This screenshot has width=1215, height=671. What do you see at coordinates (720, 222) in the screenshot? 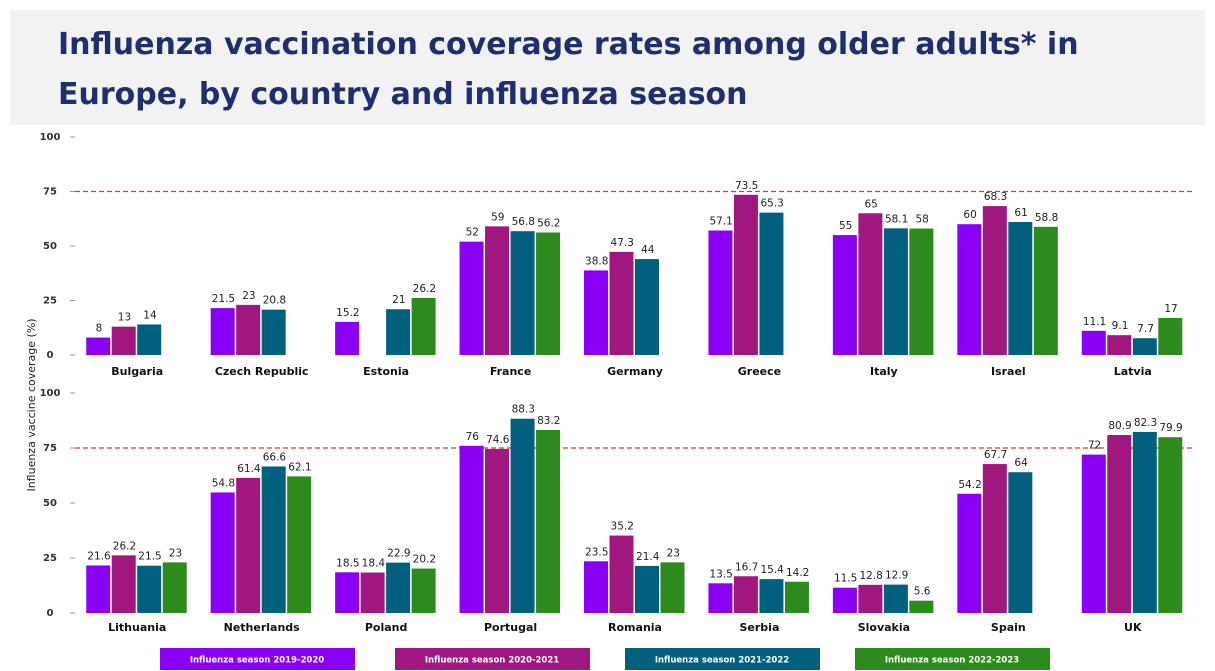
I see `data-label: 57.1` at bounding box center [720, 222].